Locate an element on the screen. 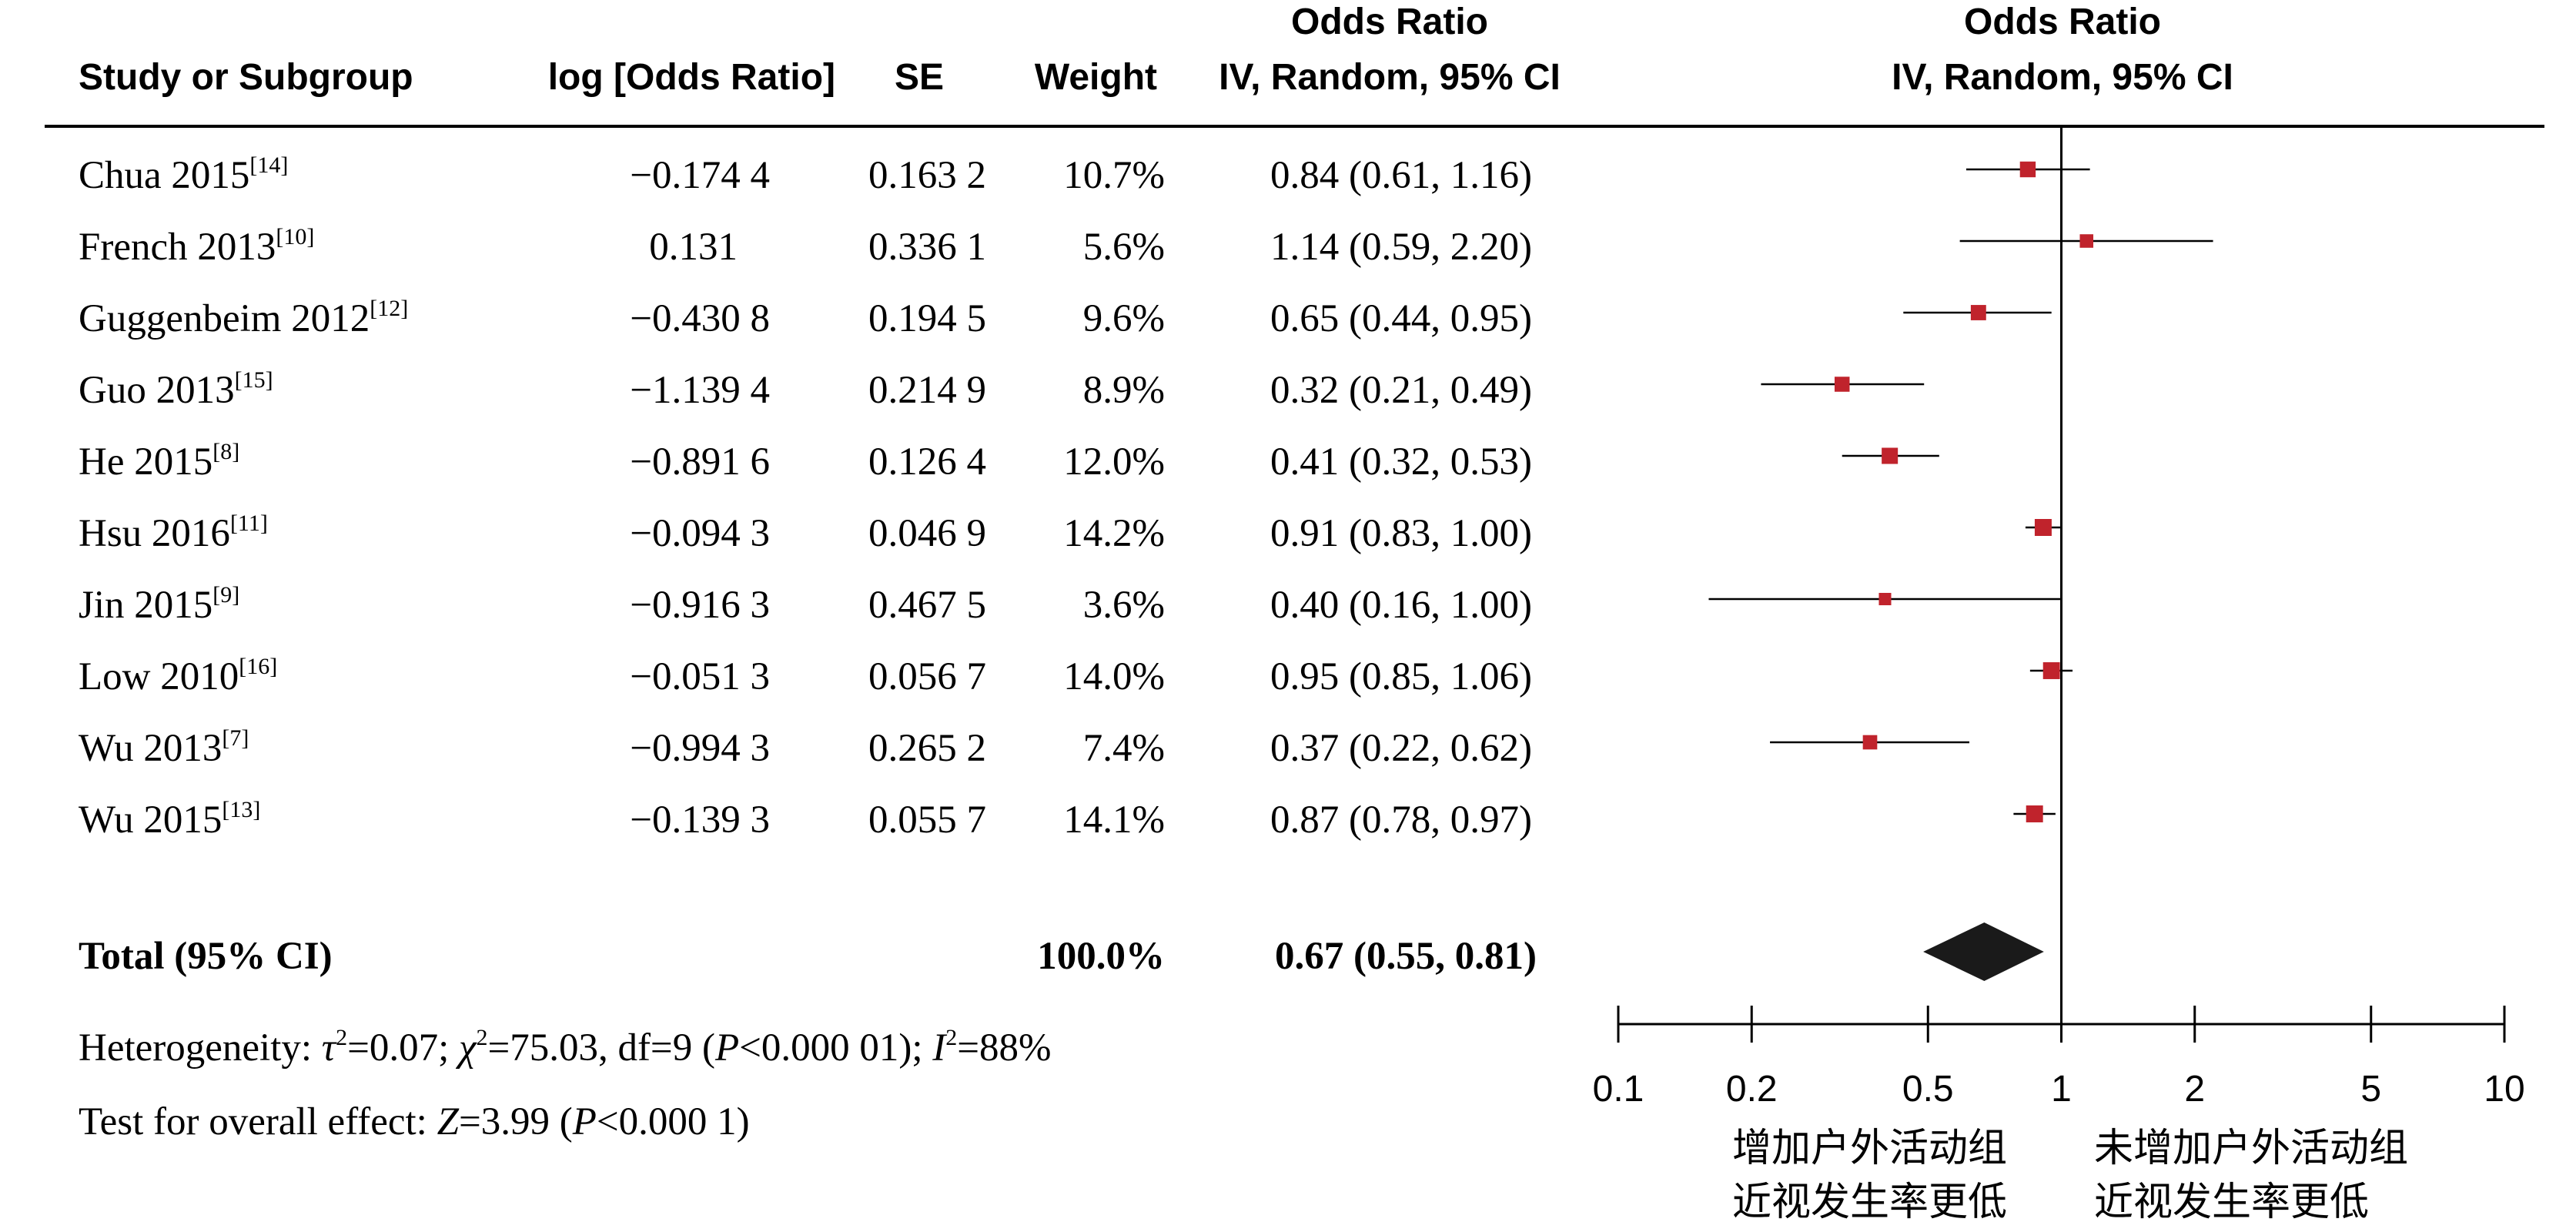 Image resolution: width=2576 pixels, height=1222 pixels. study-weight: 14.0% is located at coordinates (1114, 676).